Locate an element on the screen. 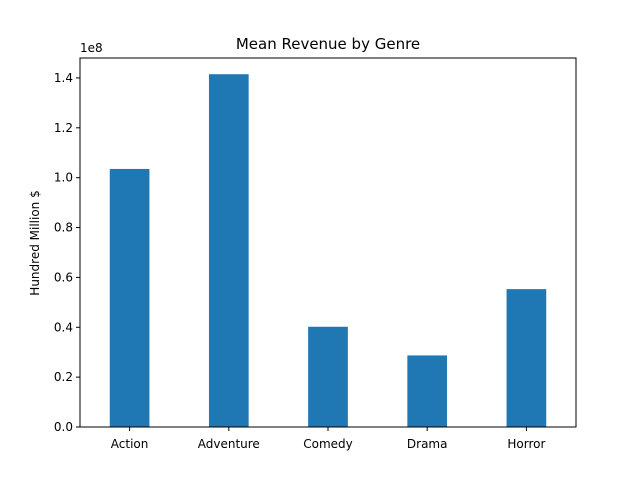  x-axis: Action Adventure Comedy Drama Horror is located at coordinates (328, 439).